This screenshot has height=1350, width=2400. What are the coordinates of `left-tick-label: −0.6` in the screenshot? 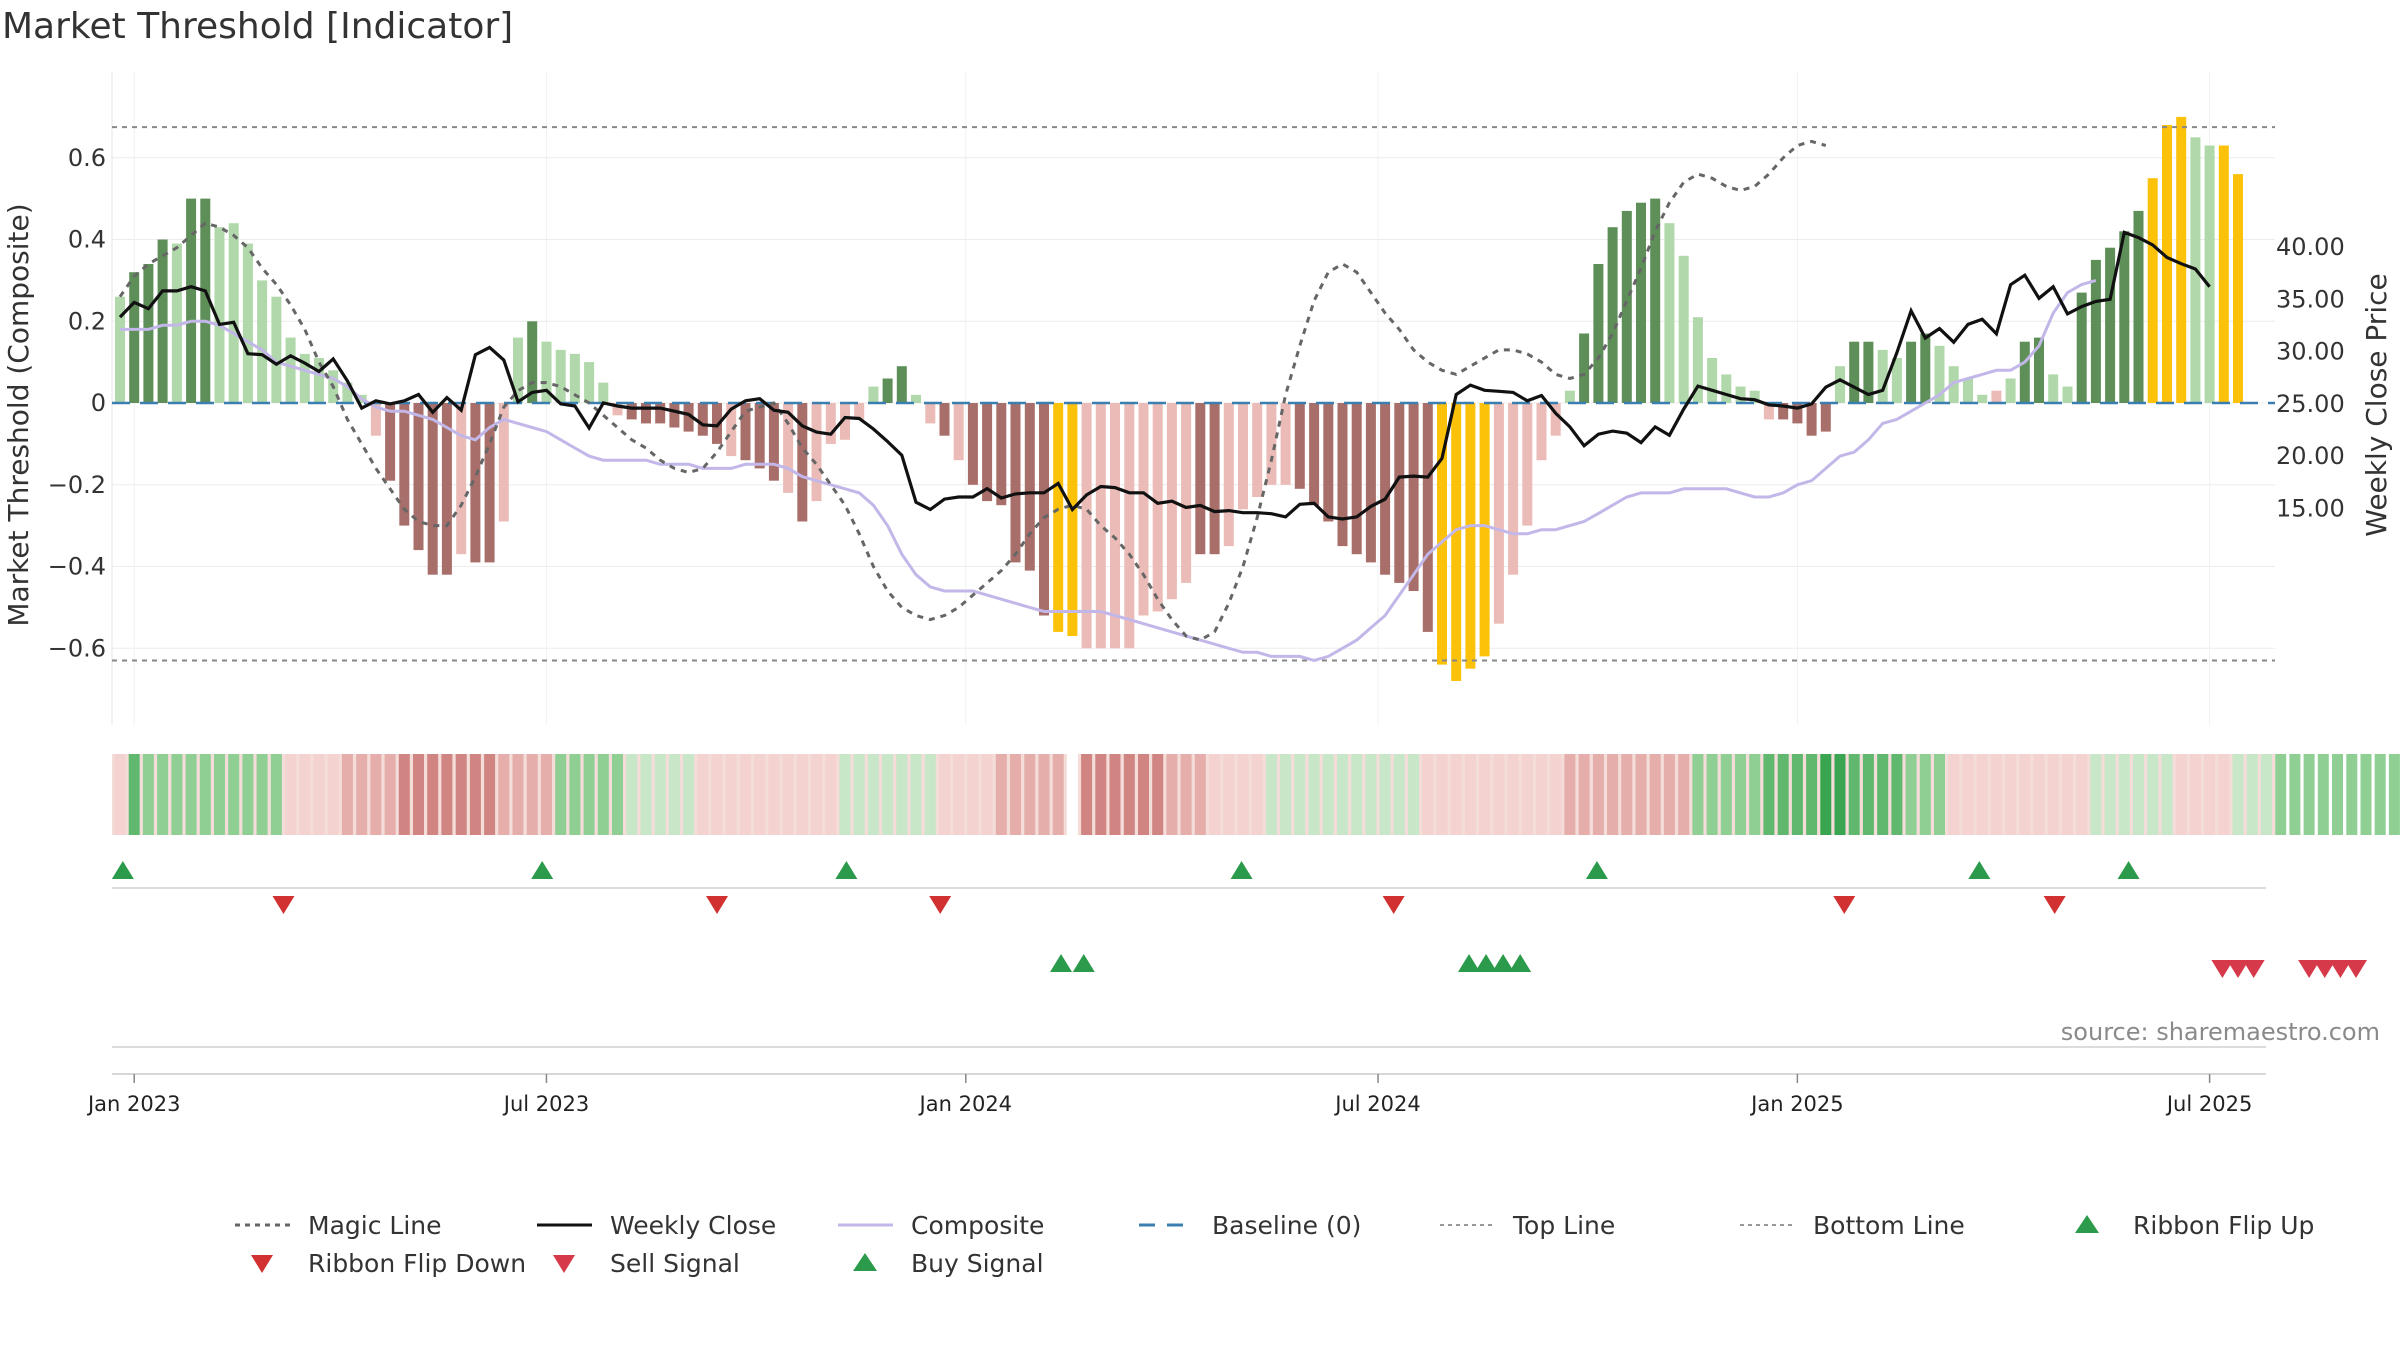 It's located at (77, 648).